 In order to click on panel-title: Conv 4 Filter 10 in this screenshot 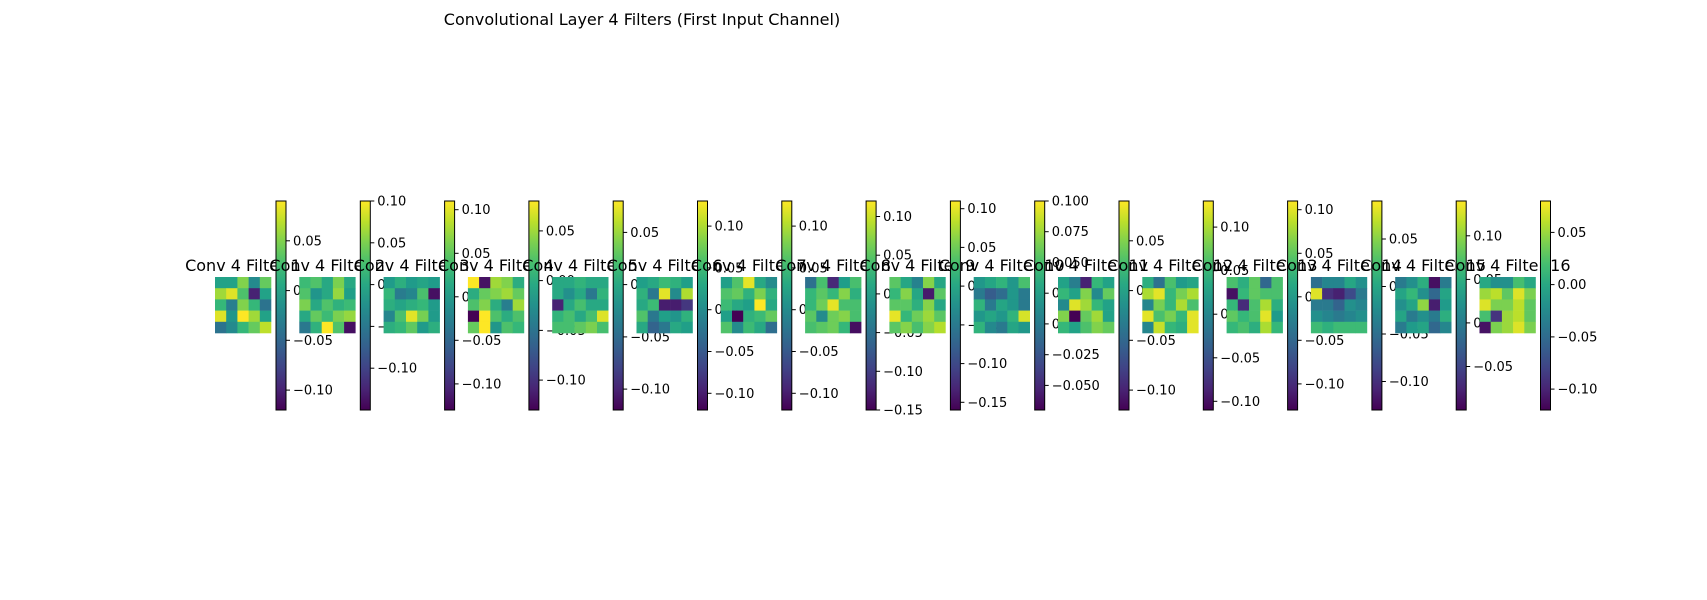, I will do `click(1002, 265)`.